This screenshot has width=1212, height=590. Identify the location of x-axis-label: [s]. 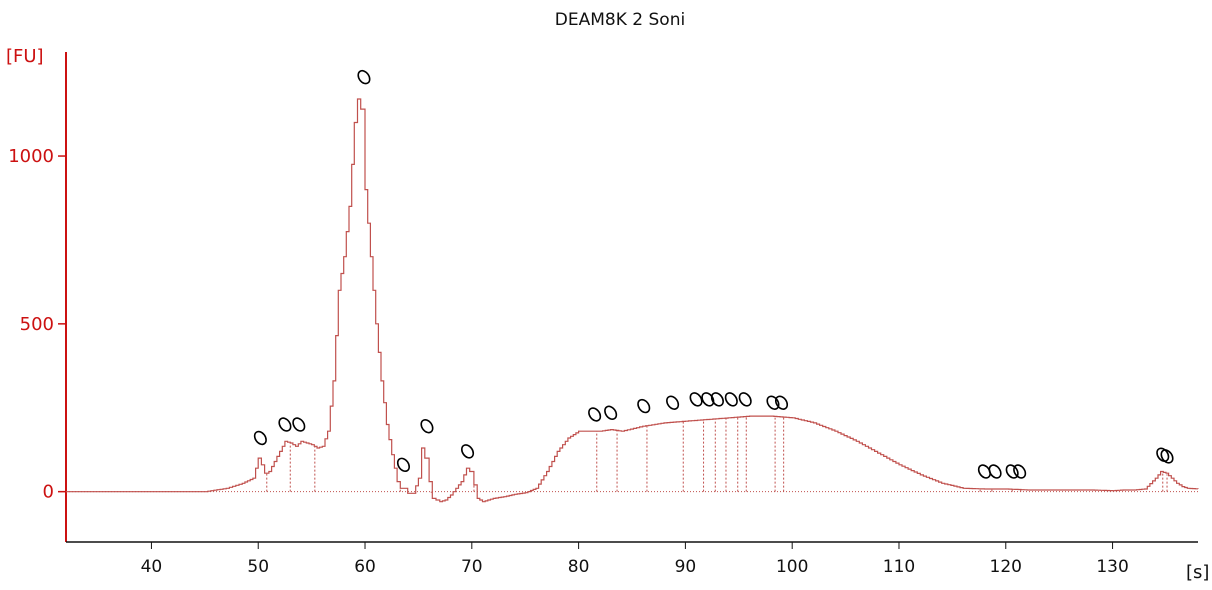
(1197, 572).